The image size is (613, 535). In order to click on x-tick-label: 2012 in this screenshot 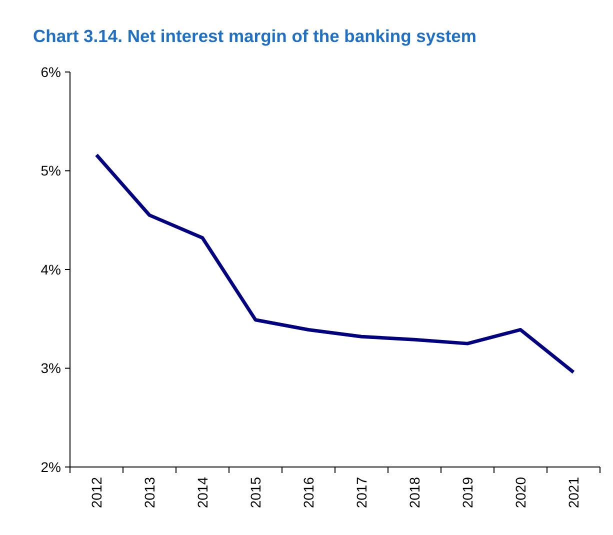, I will do `click(96, 492)`.